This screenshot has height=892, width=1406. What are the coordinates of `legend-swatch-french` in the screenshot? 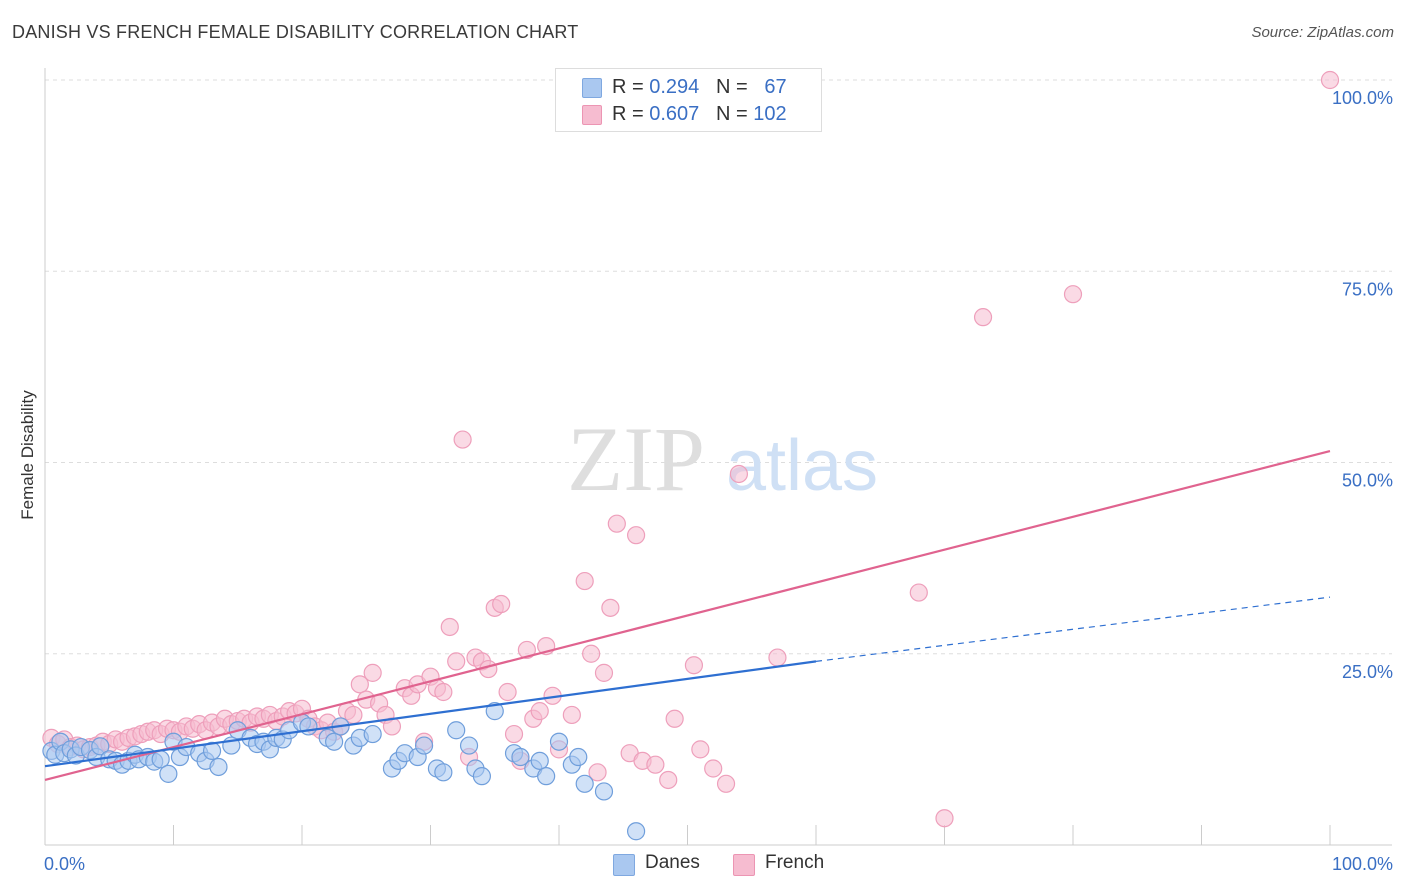 It's located at (592, 115).